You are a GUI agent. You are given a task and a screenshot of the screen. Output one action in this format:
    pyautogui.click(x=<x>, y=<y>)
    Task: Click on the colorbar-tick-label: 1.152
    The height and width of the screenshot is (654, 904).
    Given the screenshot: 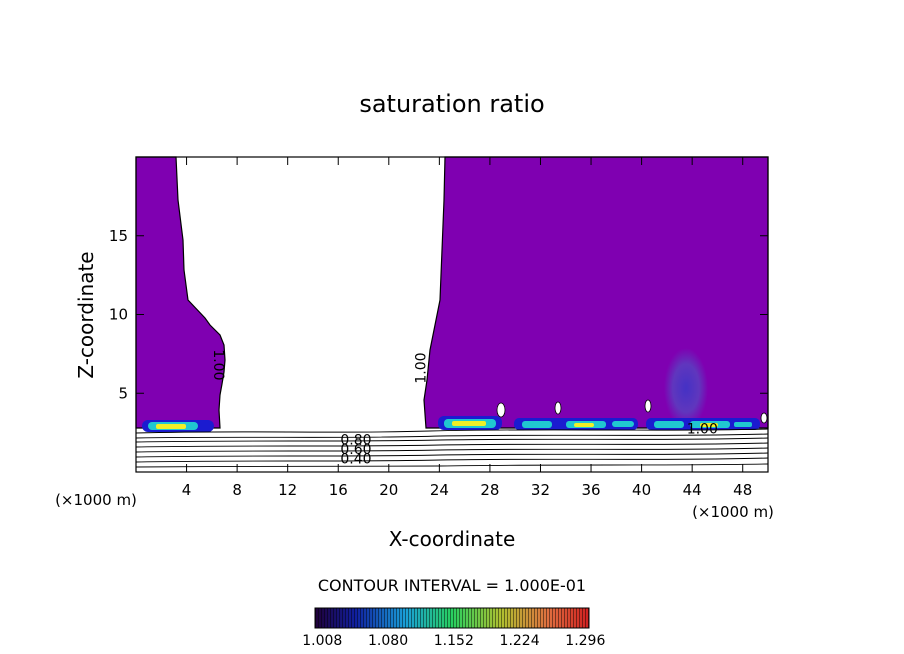 What is the action you would take?
    pyautogui.click(x=454, y=641)
    